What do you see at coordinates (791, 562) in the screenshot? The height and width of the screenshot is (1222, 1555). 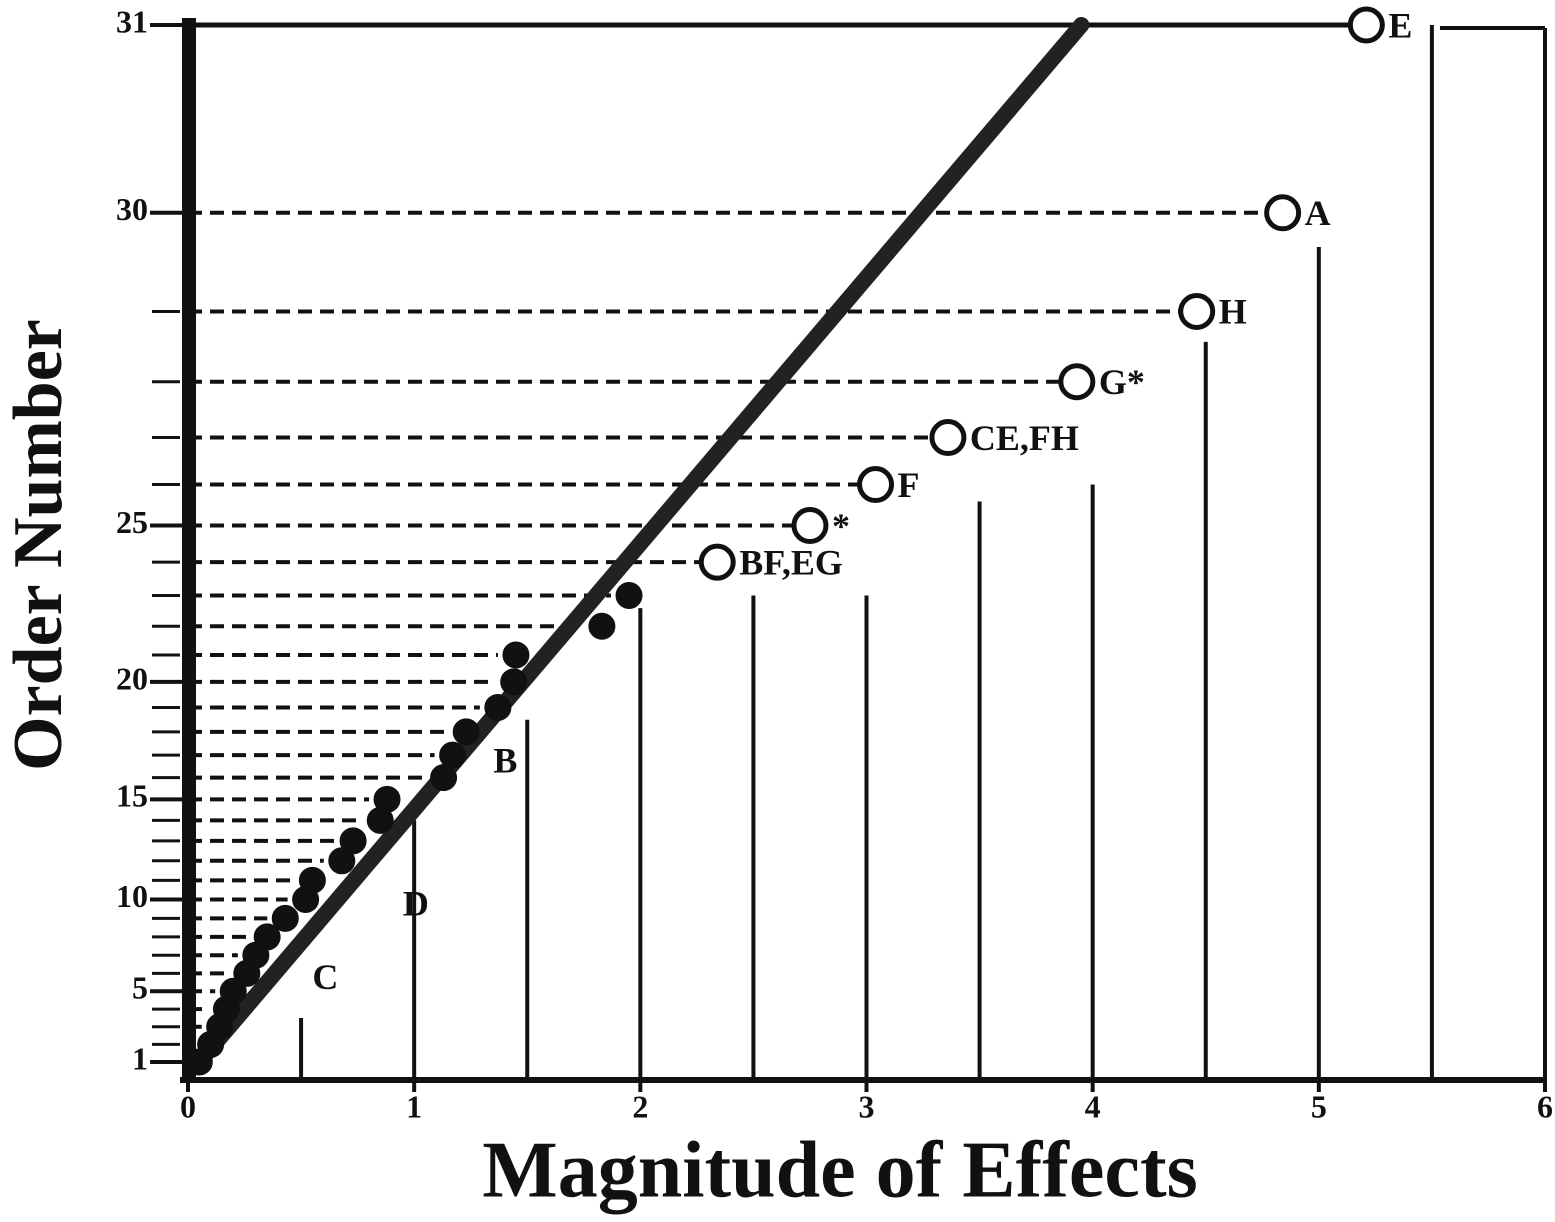 I see `point-label: BF,EG` at bounding box center [791, 562].